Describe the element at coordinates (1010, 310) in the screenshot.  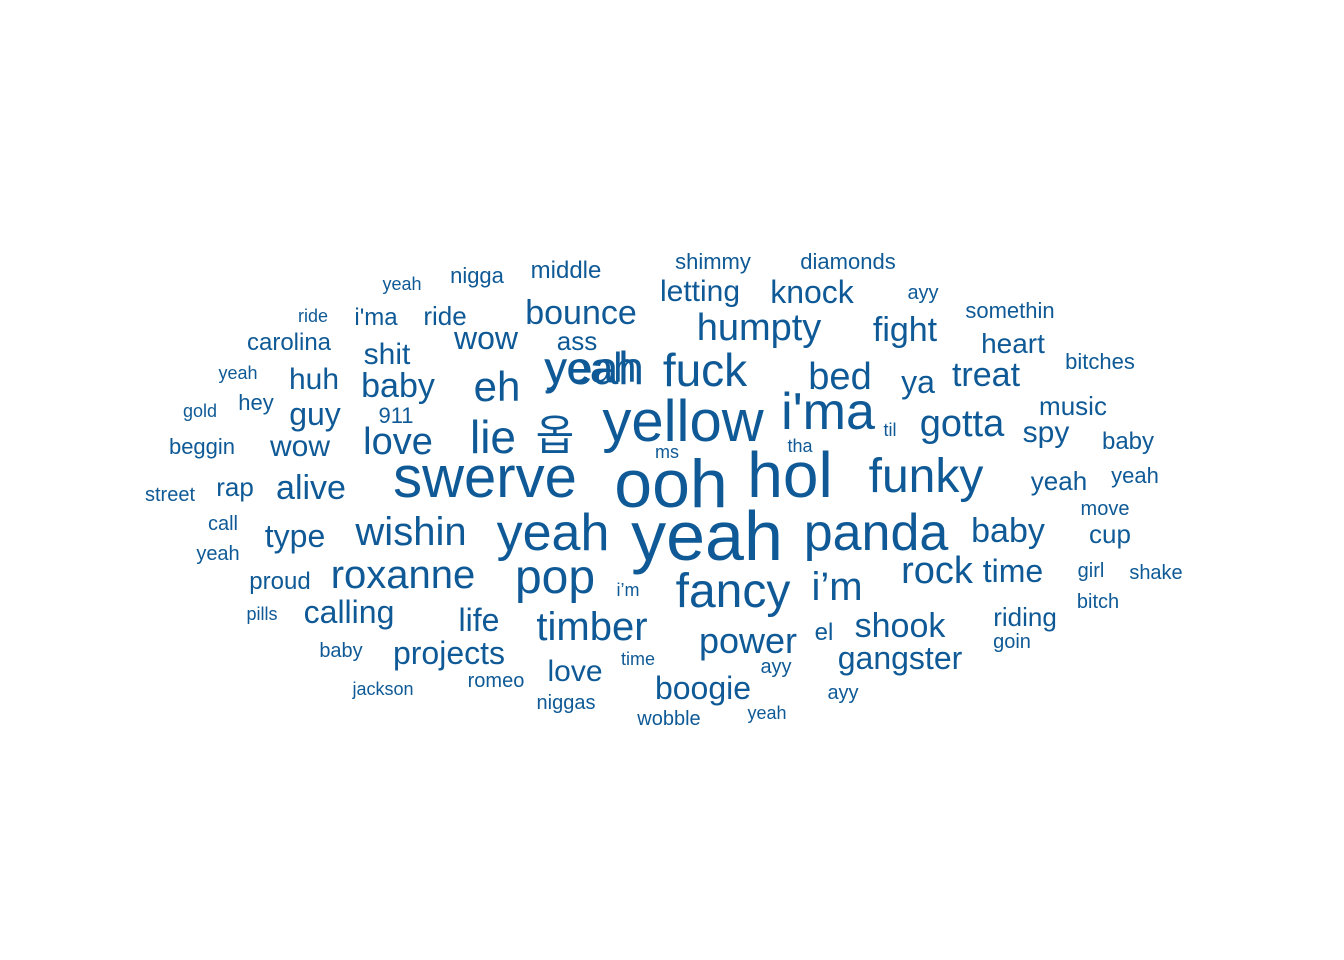
I see `cloud-word: somethin` at that location.